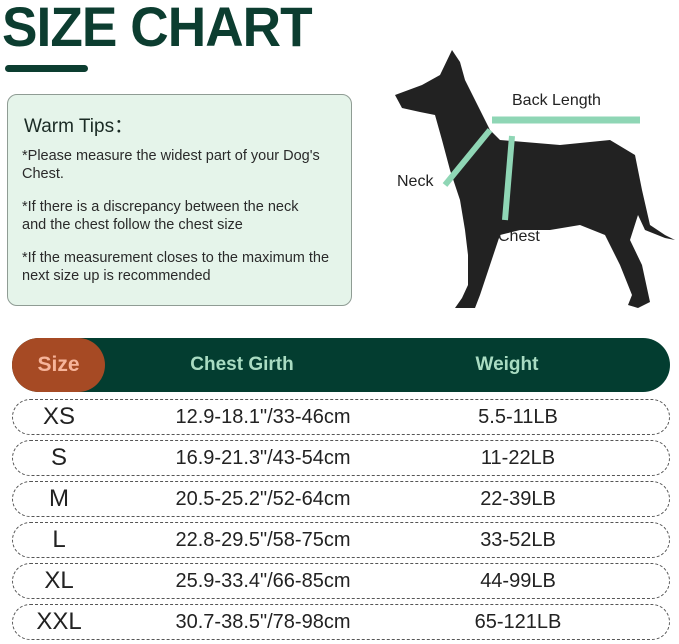 The width and height of the screenshot is (679, 644). What do you see at coordinates (263, 580) in the screenshot?
I see `chest-girth-cell: 25.9-33.4"/66-85cm` at bounding box center [263, 580].